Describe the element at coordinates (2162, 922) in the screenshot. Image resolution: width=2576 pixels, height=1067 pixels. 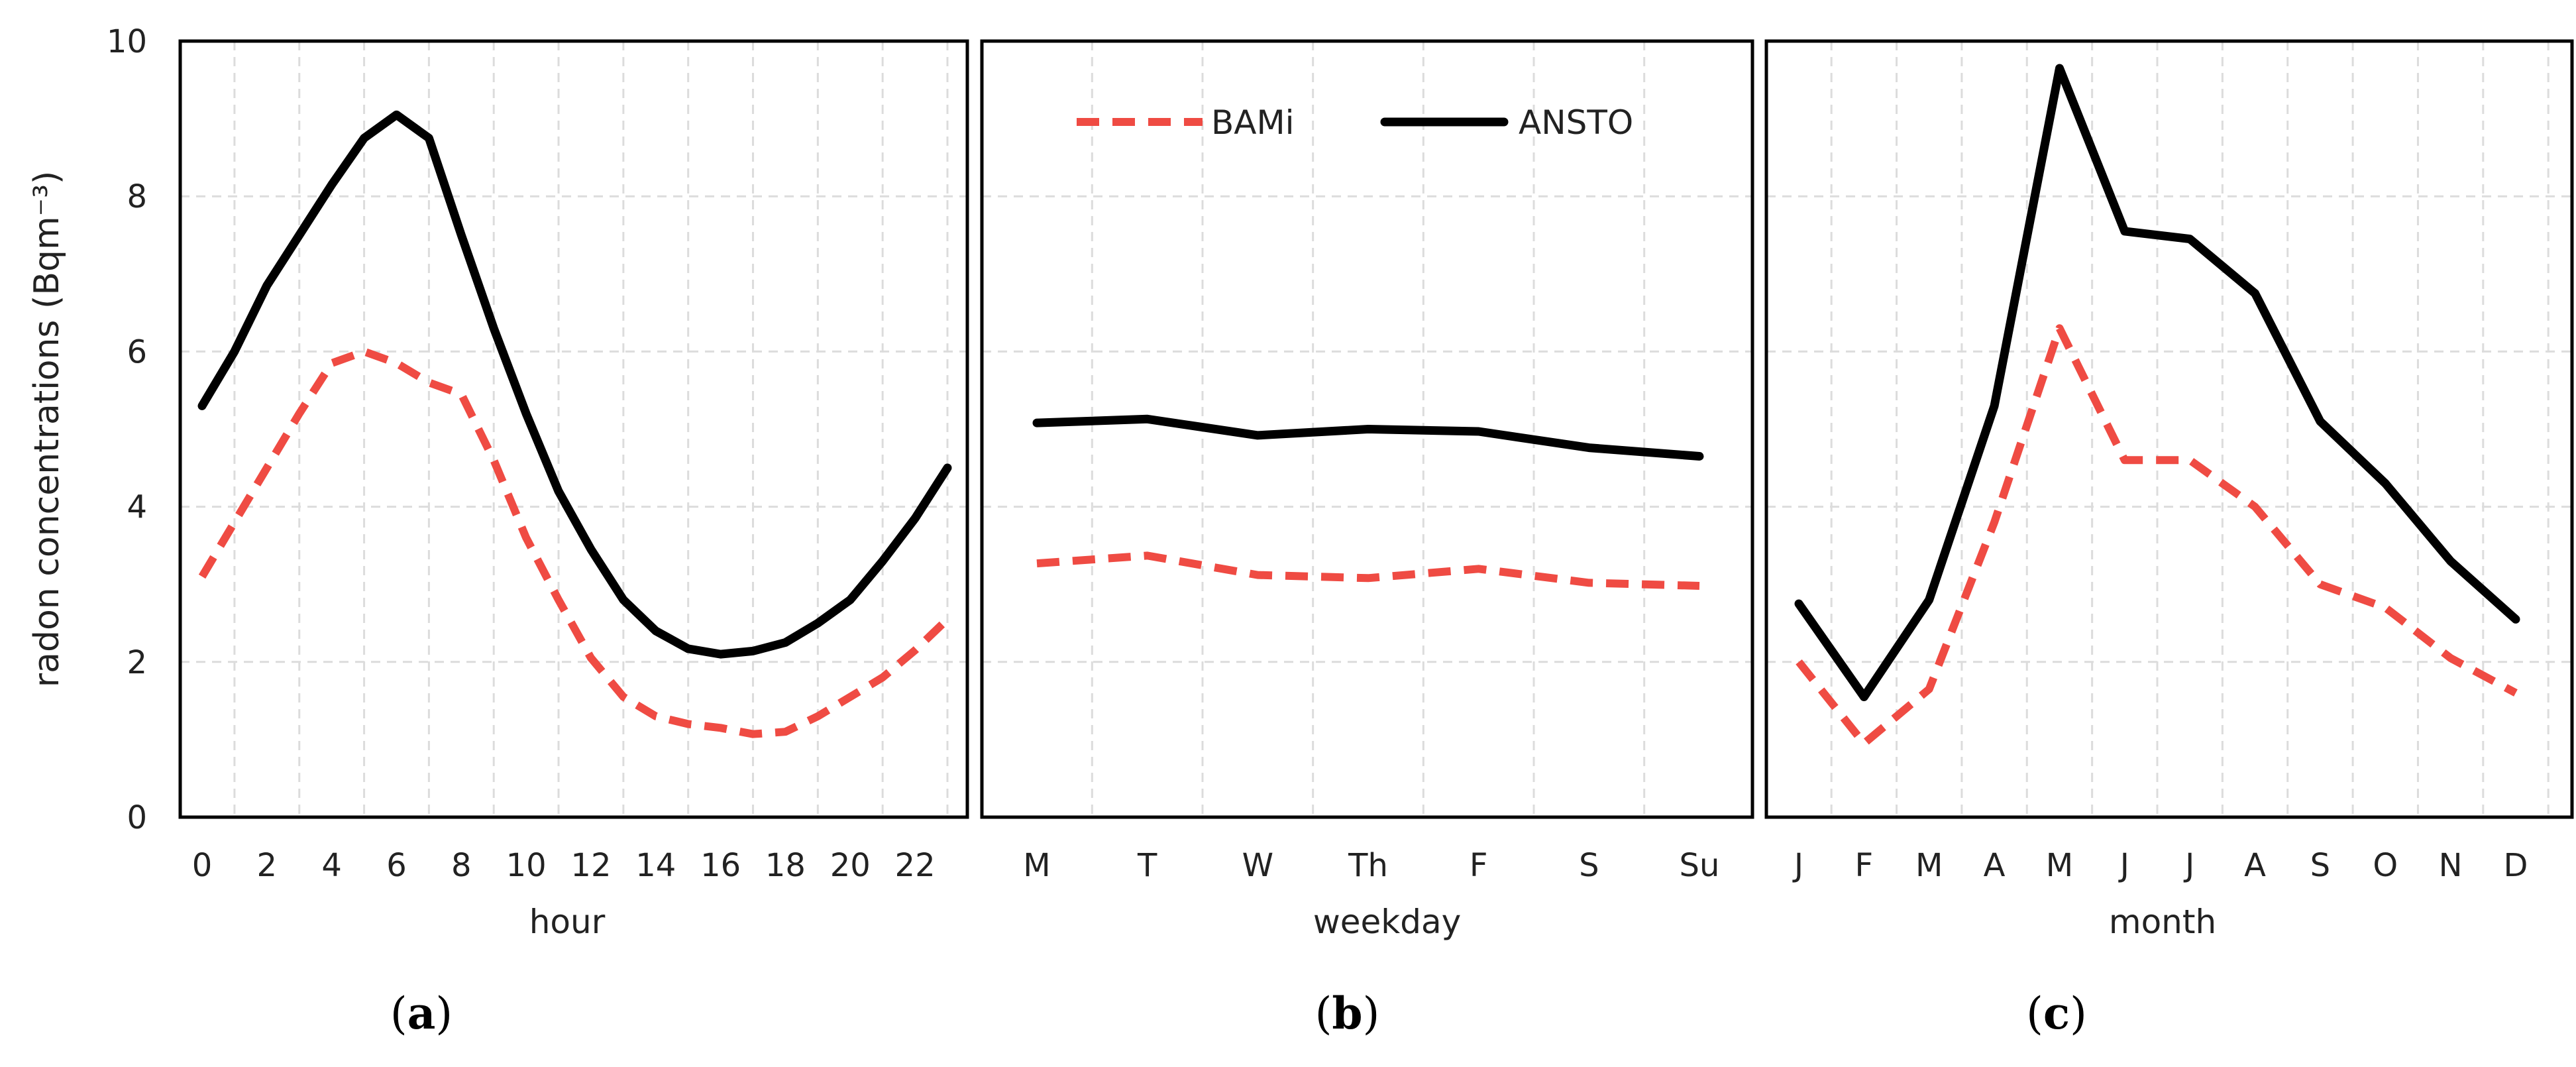
I see `x-axis-label: month` at that location.